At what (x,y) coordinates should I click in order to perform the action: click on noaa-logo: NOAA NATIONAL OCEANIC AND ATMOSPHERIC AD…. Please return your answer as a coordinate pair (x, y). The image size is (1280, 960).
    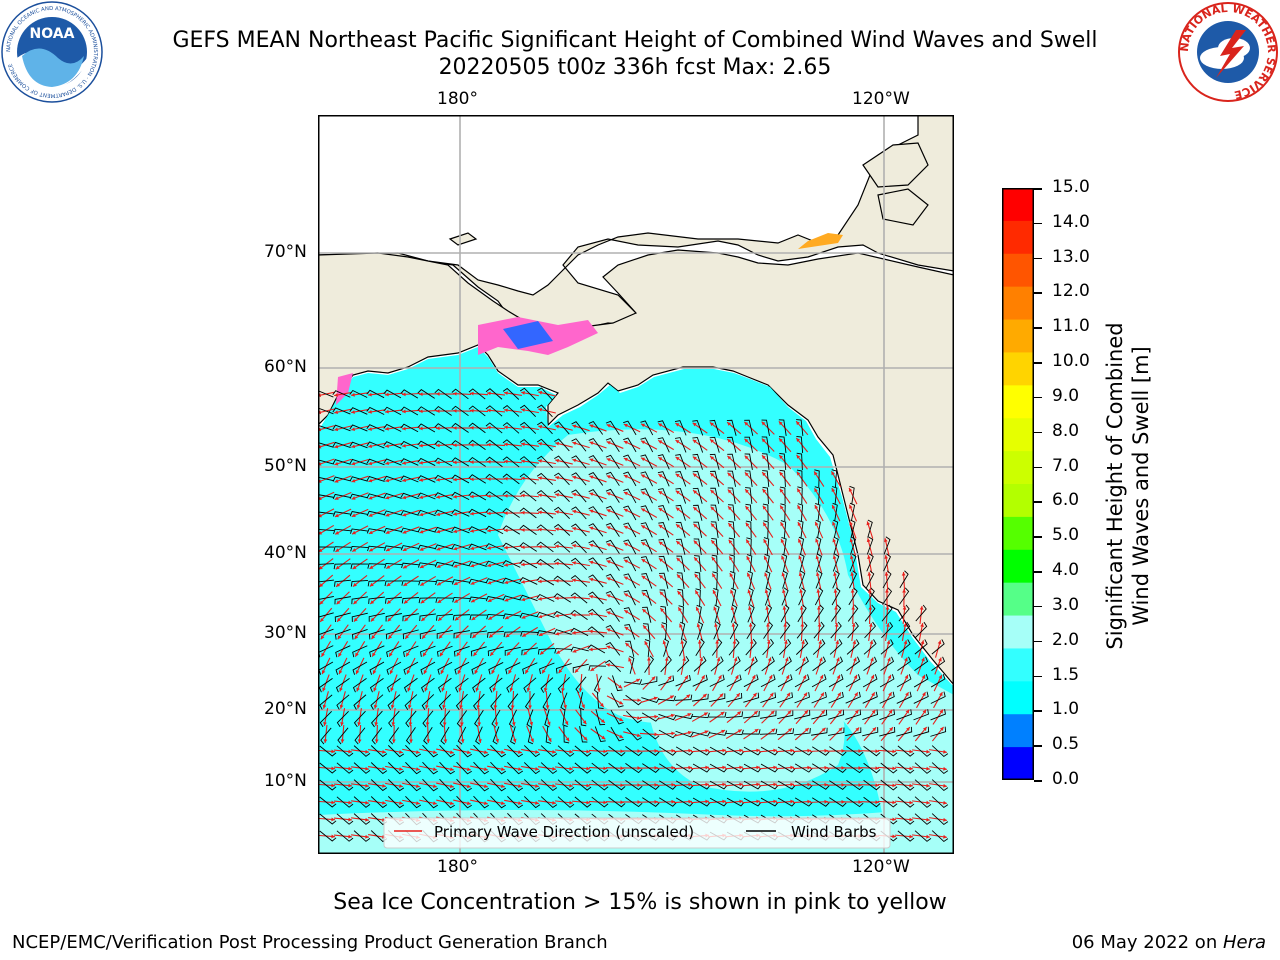
    Looking at the image, I should click on (52, 52).